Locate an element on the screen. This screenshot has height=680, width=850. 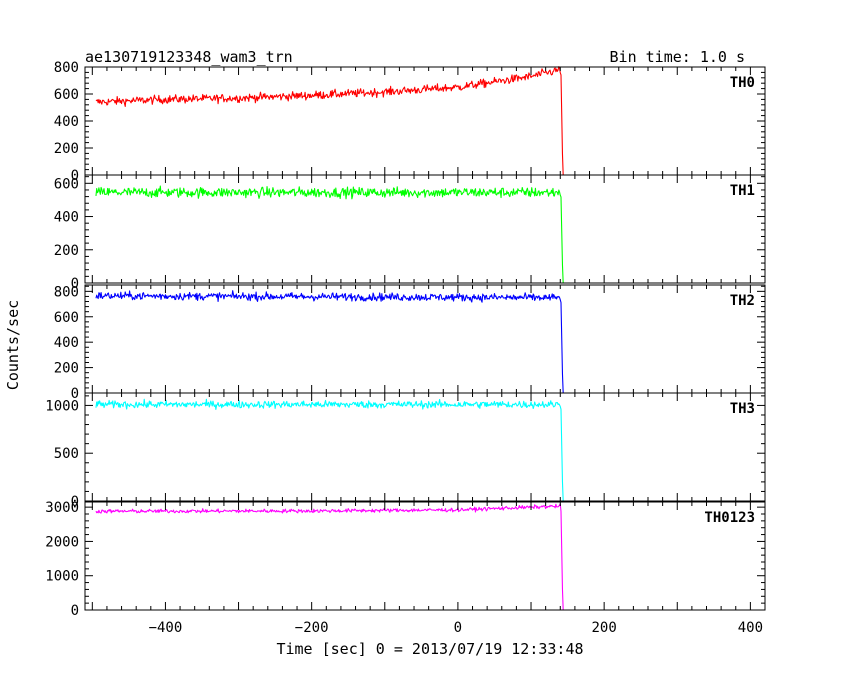
y-tick-label: 3000 is located at coordinates (62, 508).